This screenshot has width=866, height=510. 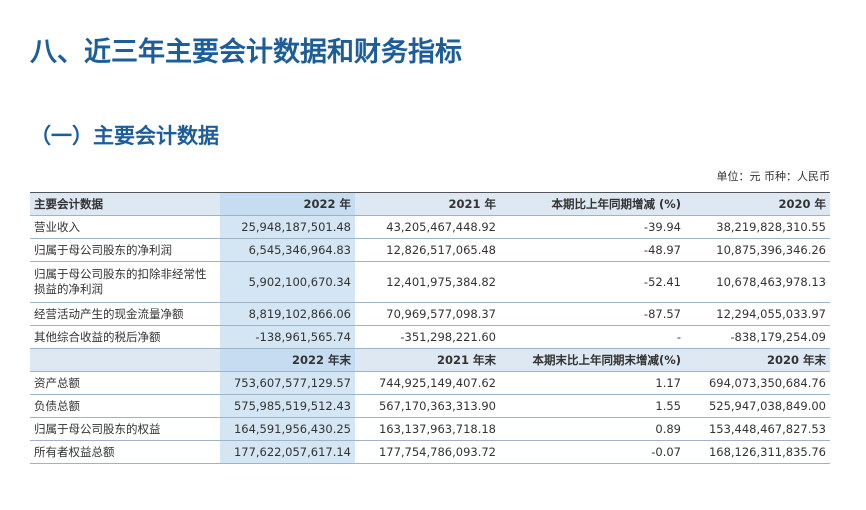 I want to click on cell: -52.41, so click(x=592, y=282).